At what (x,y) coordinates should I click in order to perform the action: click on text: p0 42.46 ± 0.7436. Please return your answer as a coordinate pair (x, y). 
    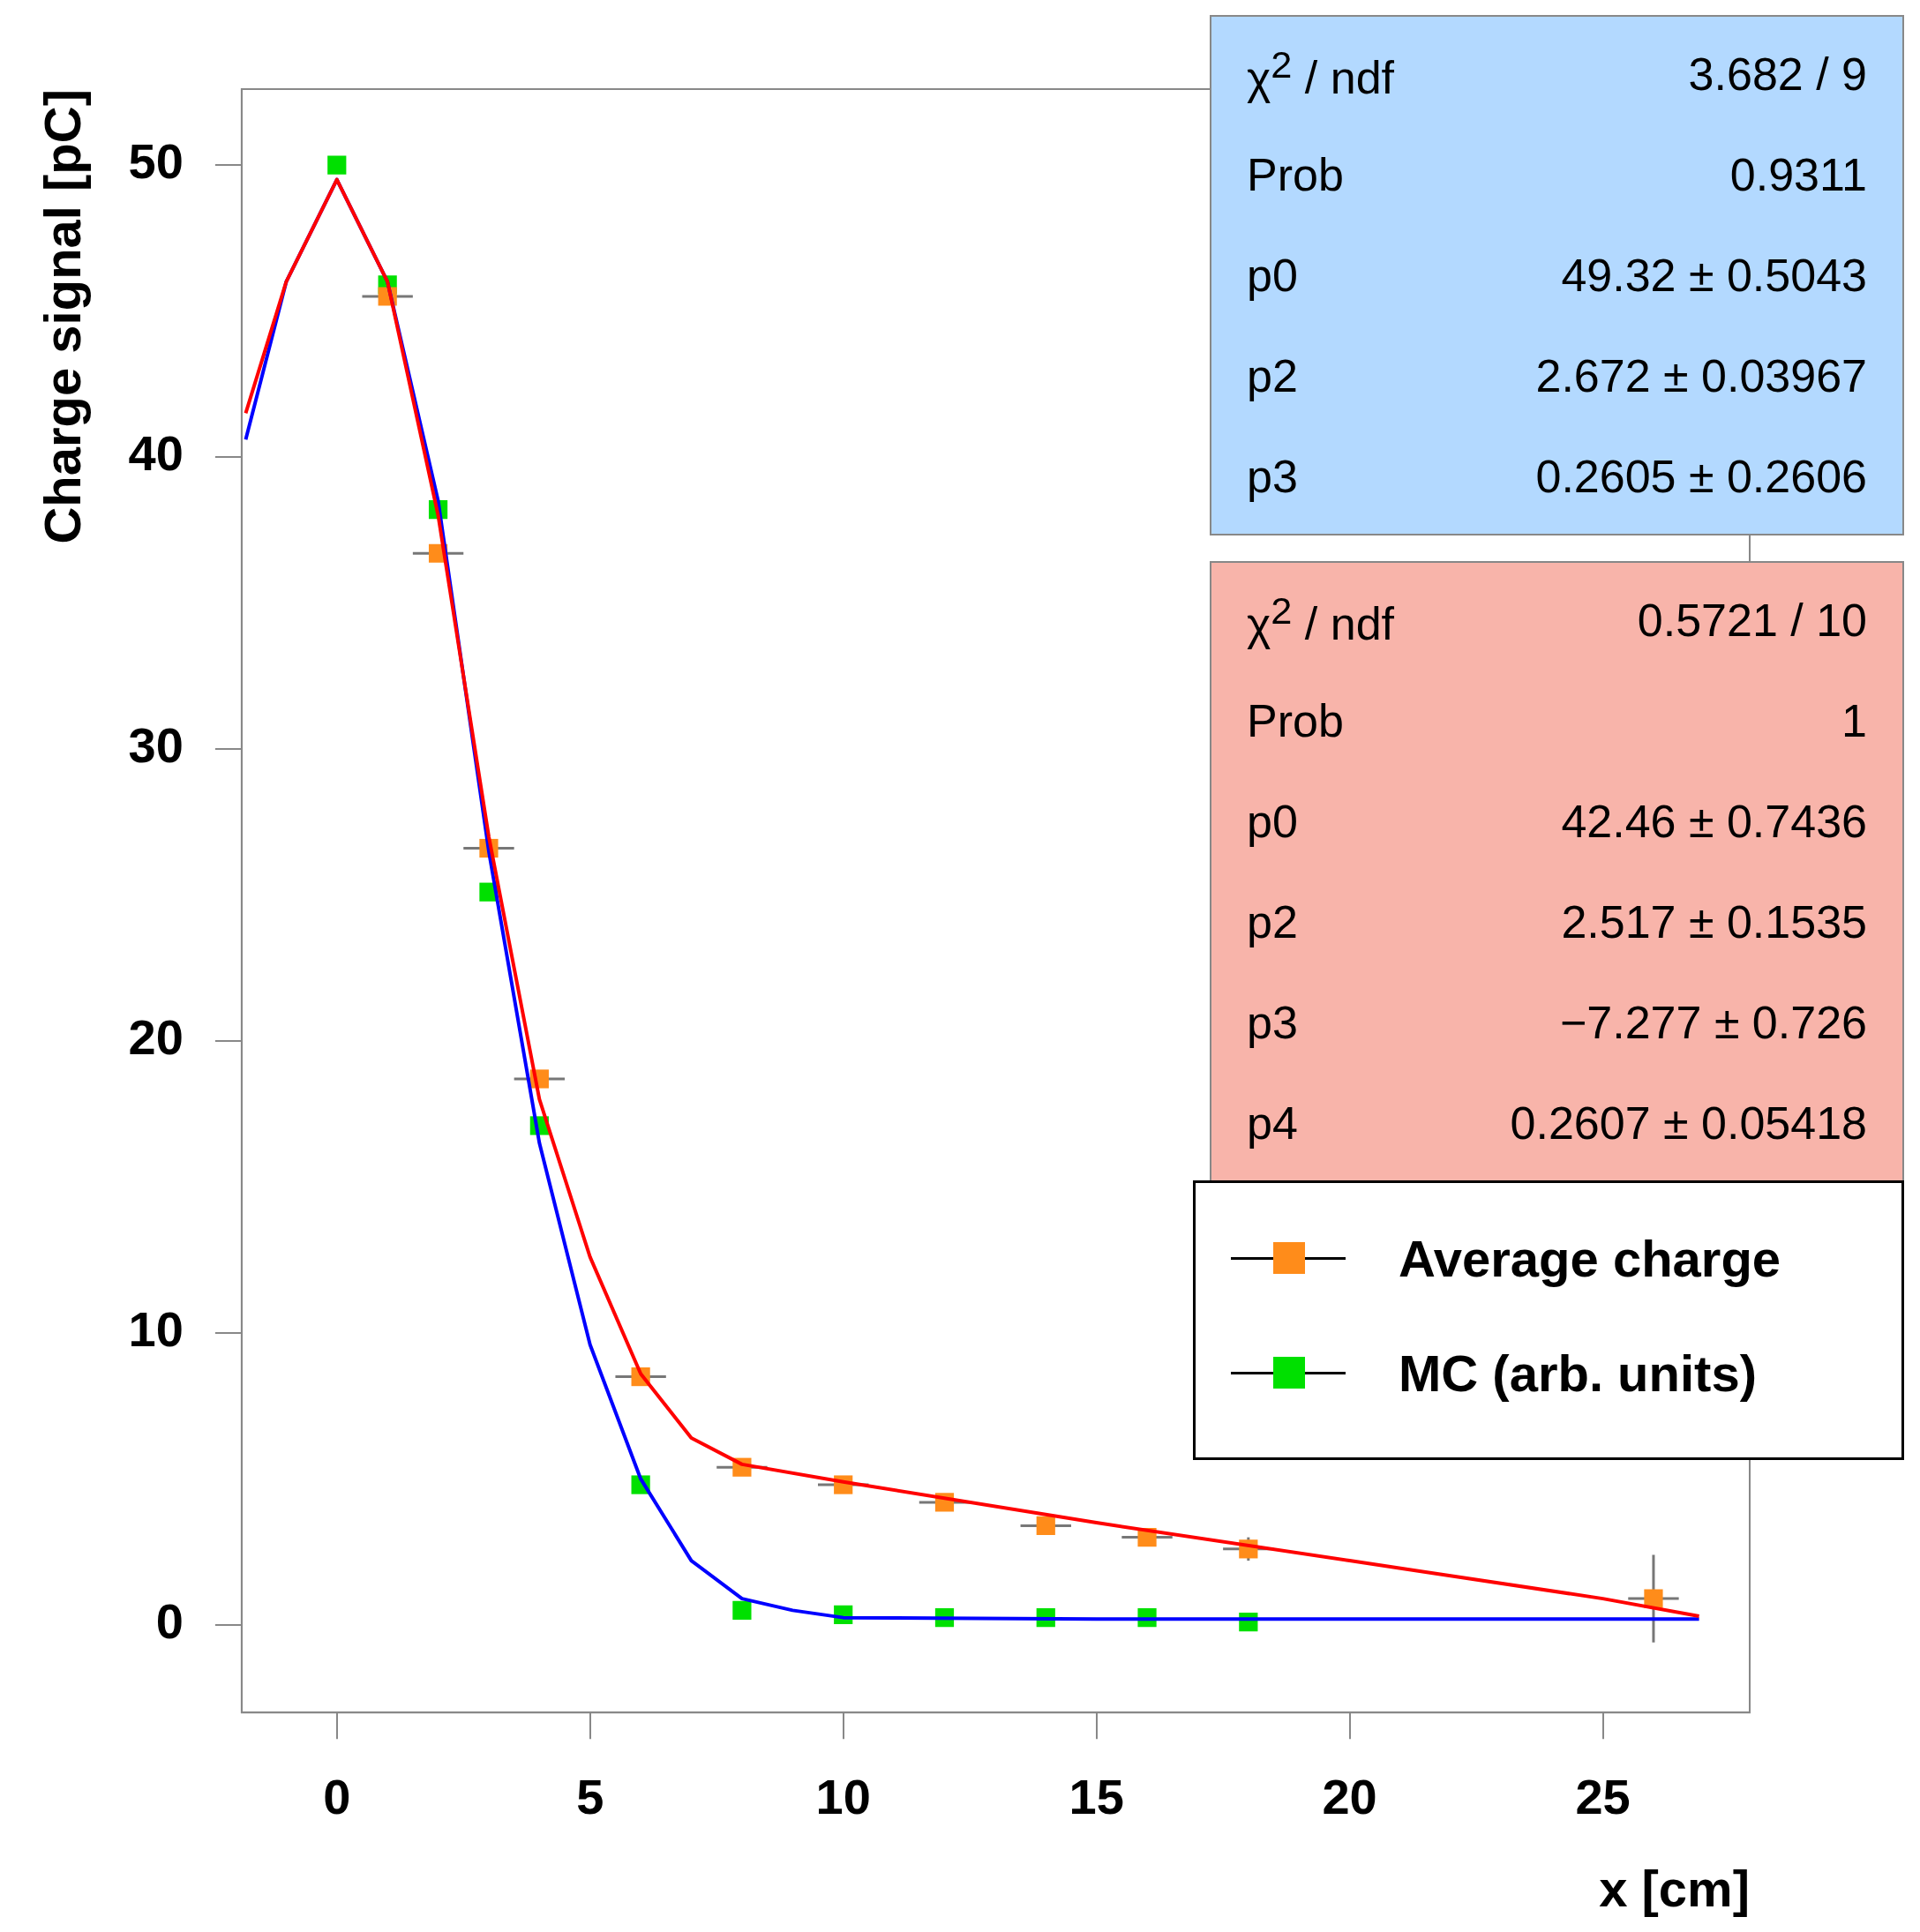
    Looking at the image, I should click on (1557, 822).